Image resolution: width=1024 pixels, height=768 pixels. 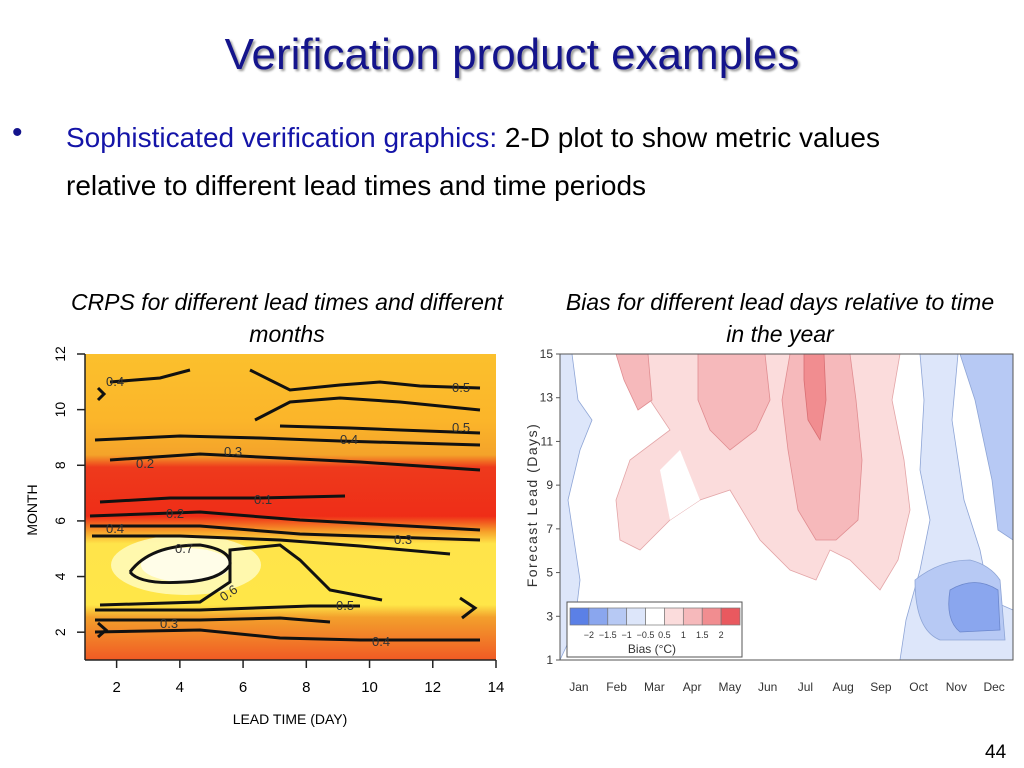 I want to click on colorbar-tick-label: 1.5, so click(x=702, y=635).